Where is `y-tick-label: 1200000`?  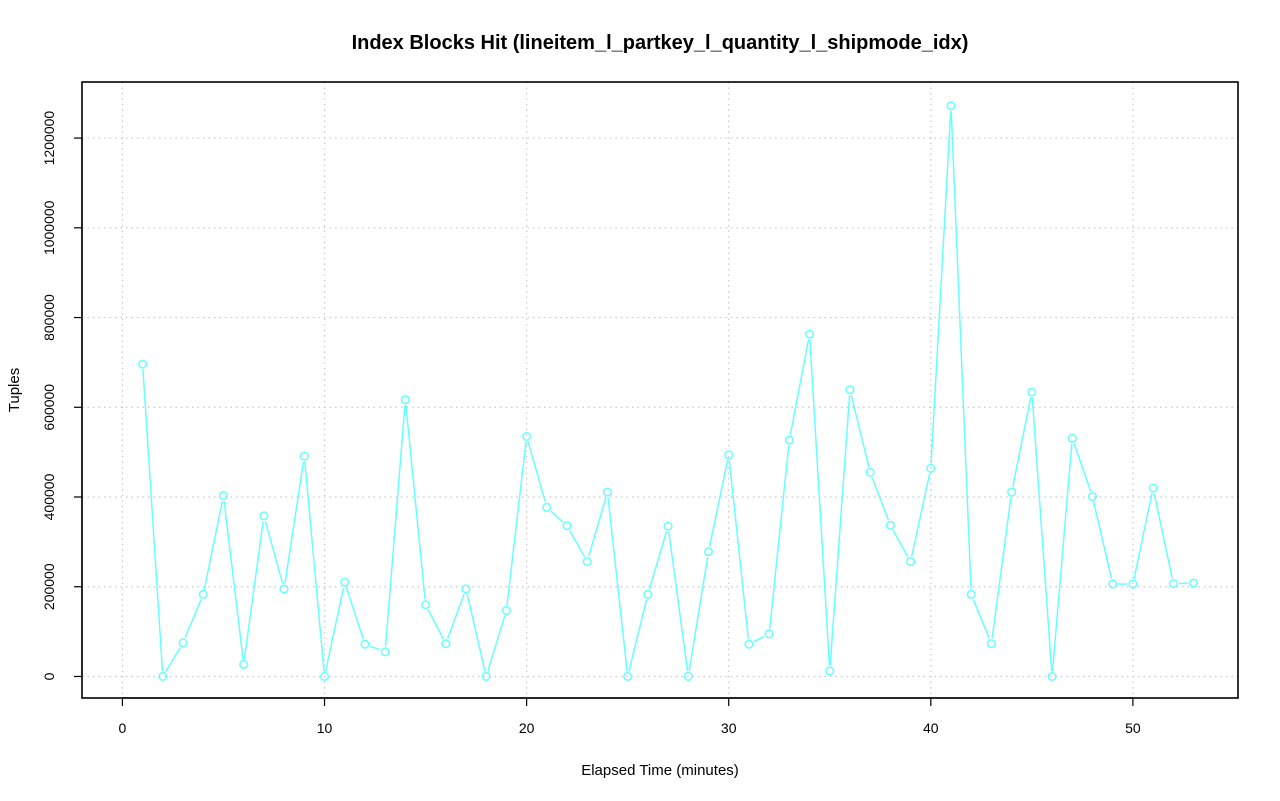
y-tick-label: 1200000 is located at coordinates (49, 138).